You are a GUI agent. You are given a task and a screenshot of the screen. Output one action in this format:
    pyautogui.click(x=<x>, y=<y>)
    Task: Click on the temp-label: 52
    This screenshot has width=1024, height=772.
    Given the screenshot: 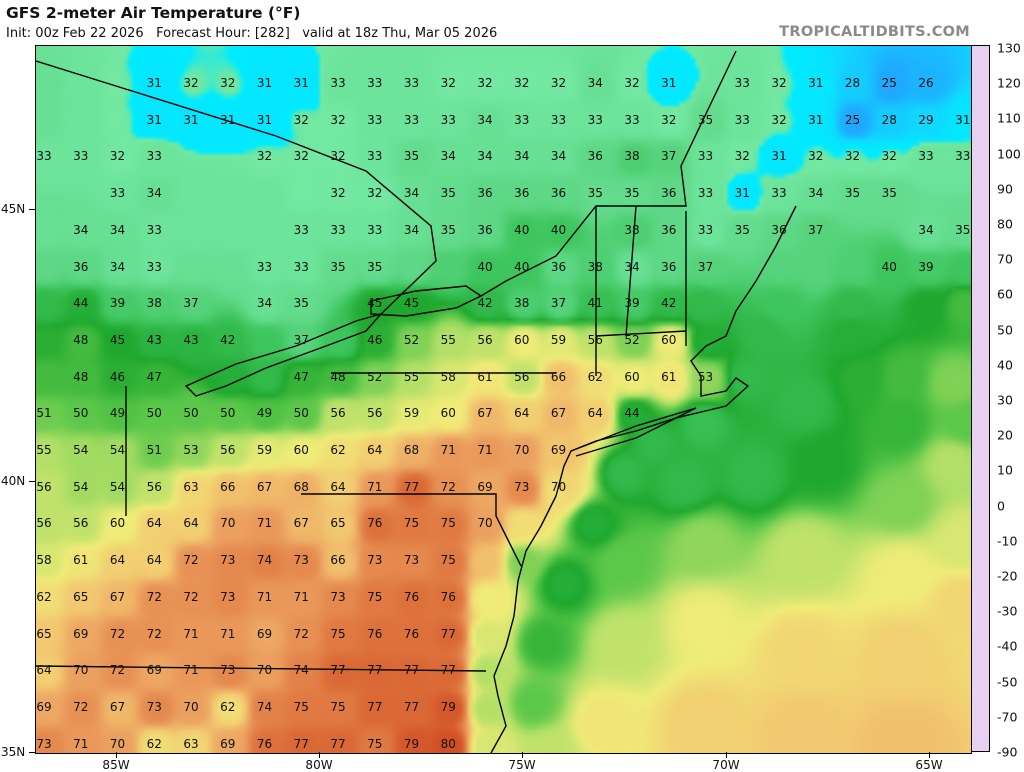 What is the action you would take?
    pyautogui.click(x=411, y=339)
    